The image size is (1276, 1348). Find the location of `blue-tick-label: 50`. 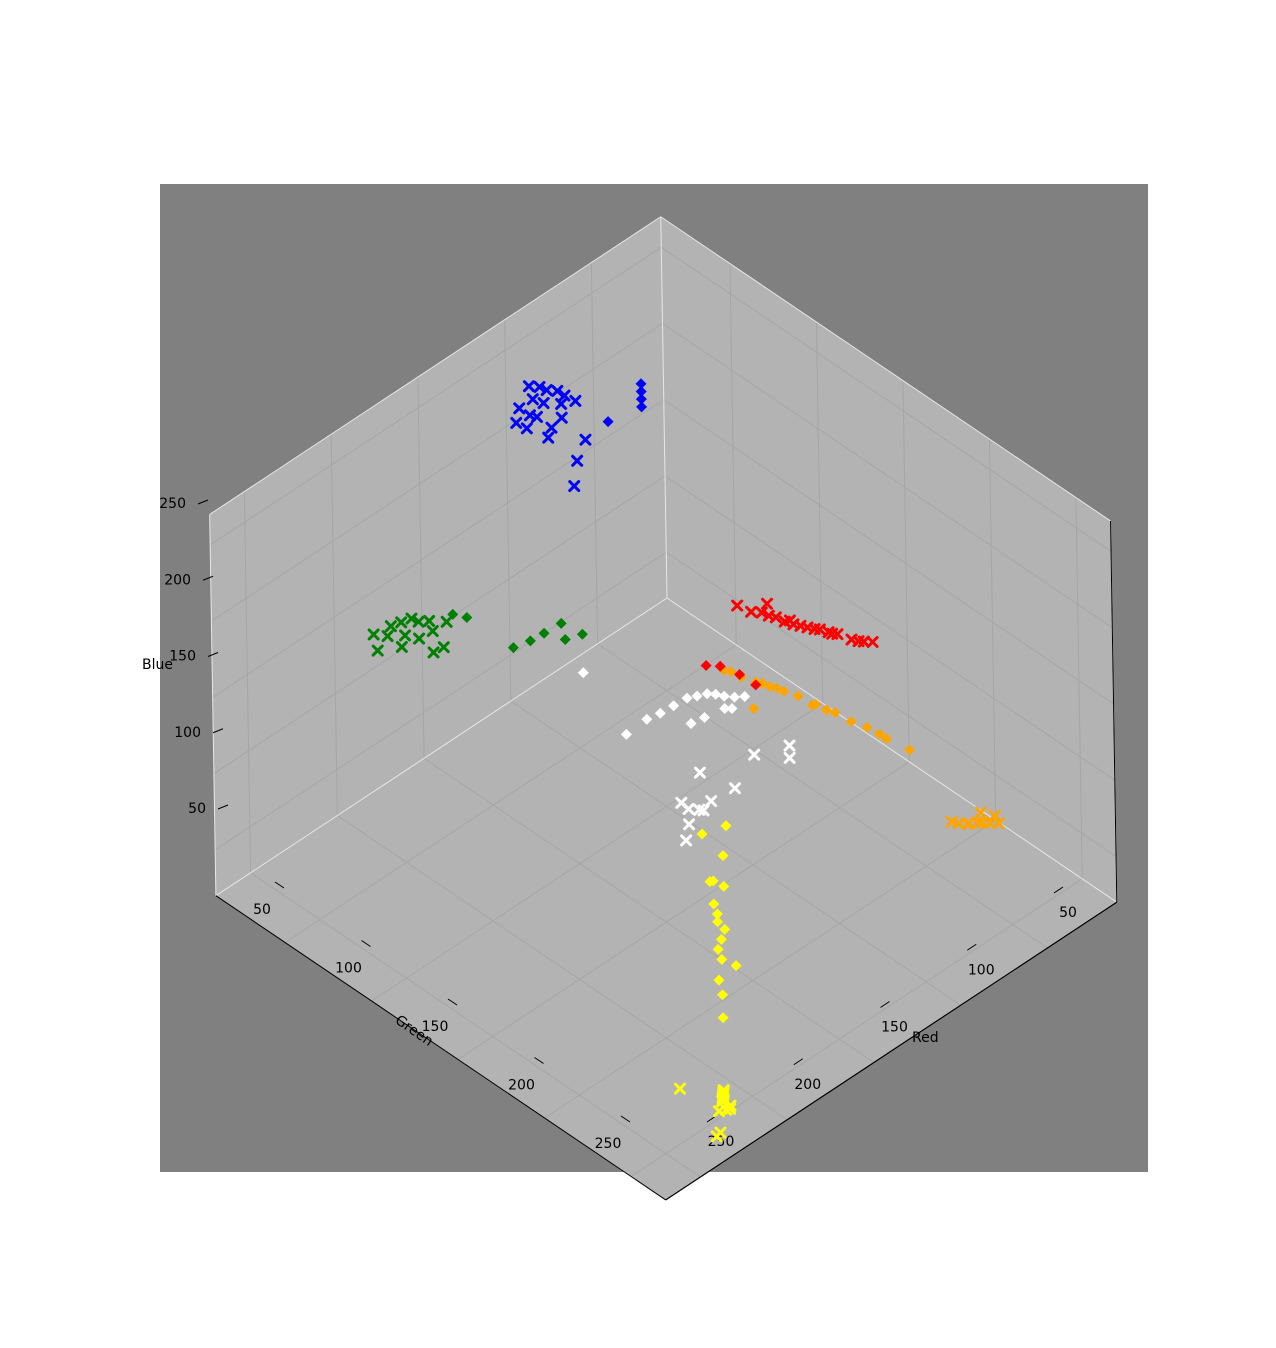

blue-tick-label: 50 is located at coordinates (197, 809).